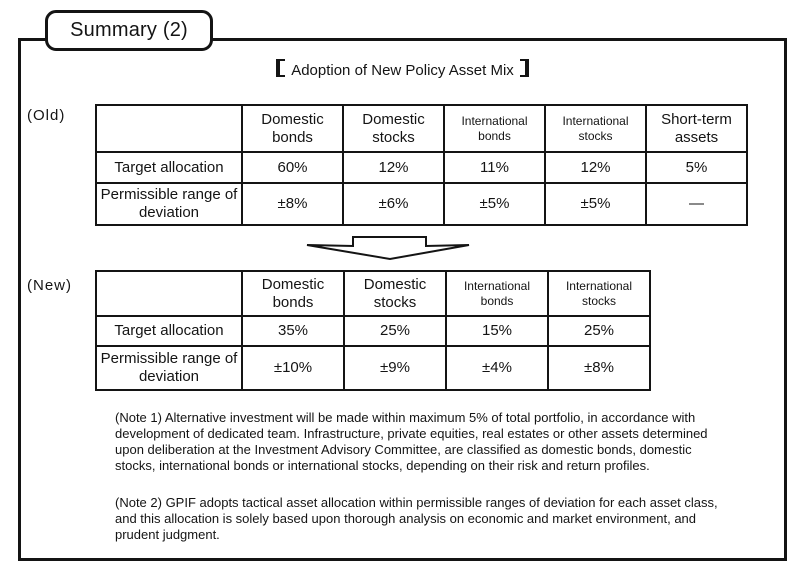 This screenshot has width=800, height=582. What do you see at coordinates (524, 68) in the screenshot?
I see `right-lenticular-bracket-icon` at bounding box center [524, 68].